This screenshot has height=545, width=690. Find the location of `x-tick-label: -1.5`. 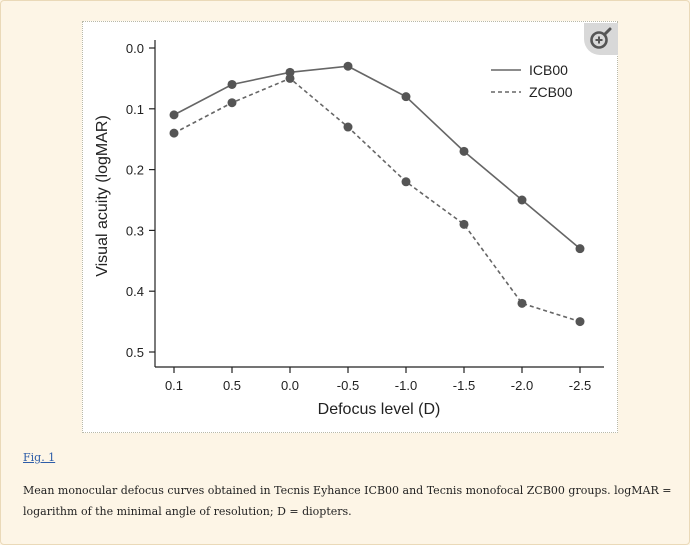

x-tick-label: -1.5 is located at coordinates (464, 385).